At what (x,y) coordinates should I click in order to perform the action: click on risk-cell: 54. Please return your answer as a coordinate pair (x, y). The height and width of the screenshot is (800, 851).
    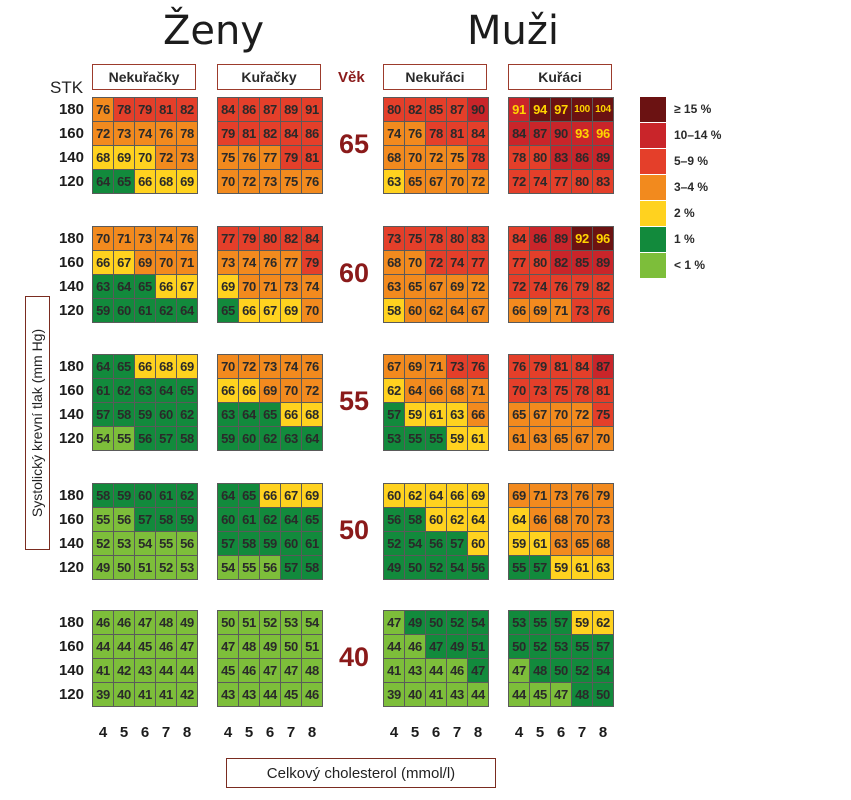
    Looking at the image, I should click on (145, 543).